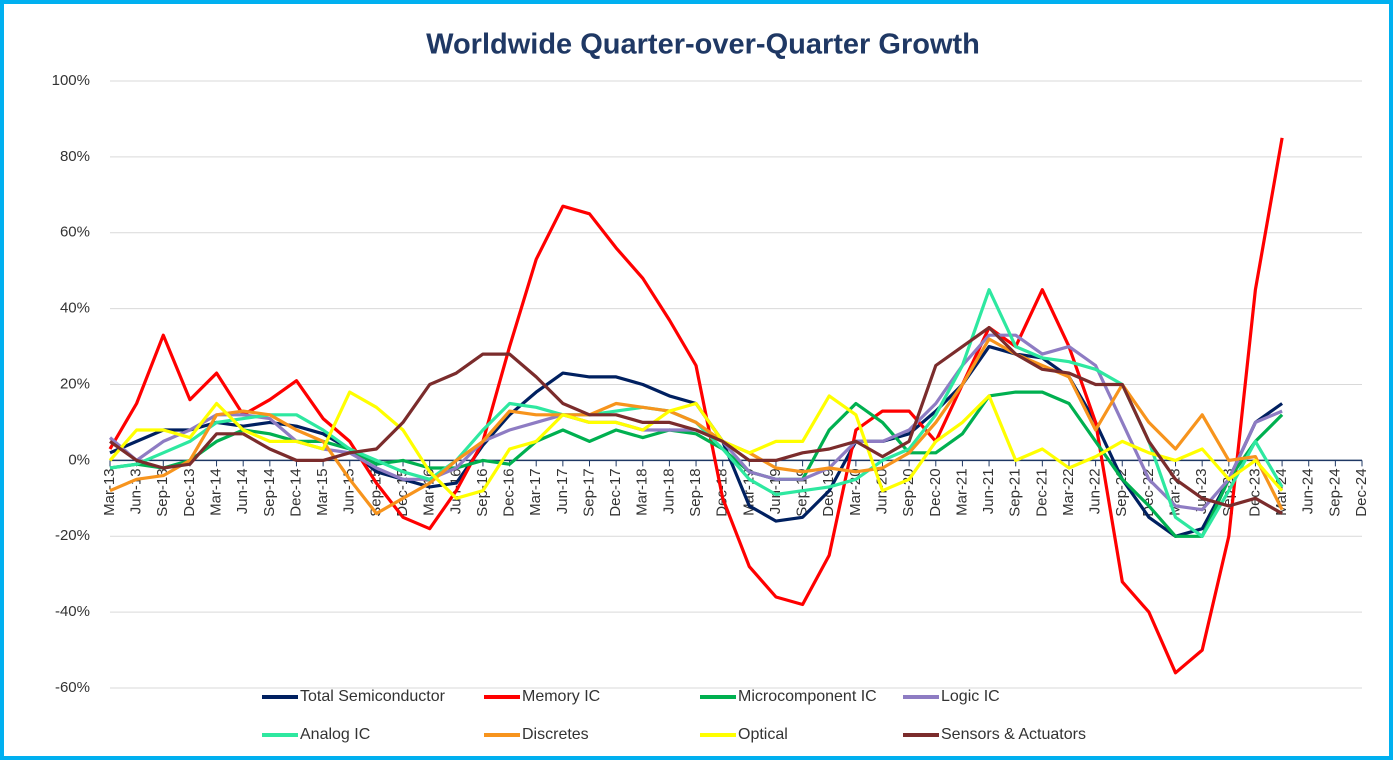 This screenshot has width=1393, height=760. Describe the element at coordinates (335, 734) in the screenshot. I see `legend-label: Analog IC` at that location.